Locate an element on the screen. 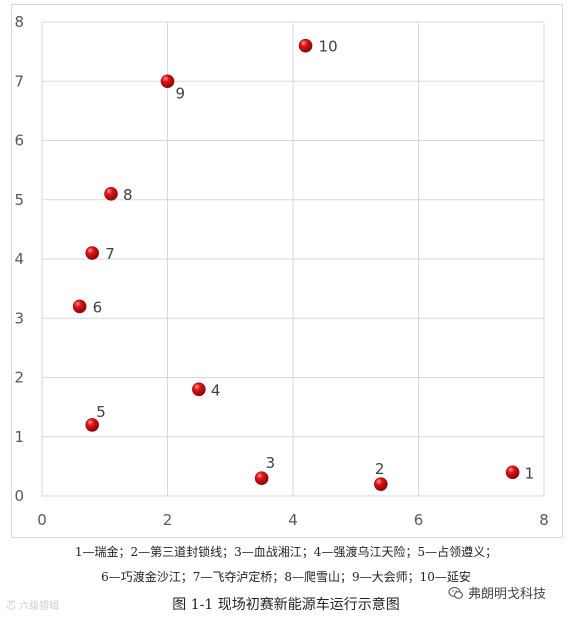 The image size is (572, 618). data-label-7: 7 is located at coordinates (110, 254).